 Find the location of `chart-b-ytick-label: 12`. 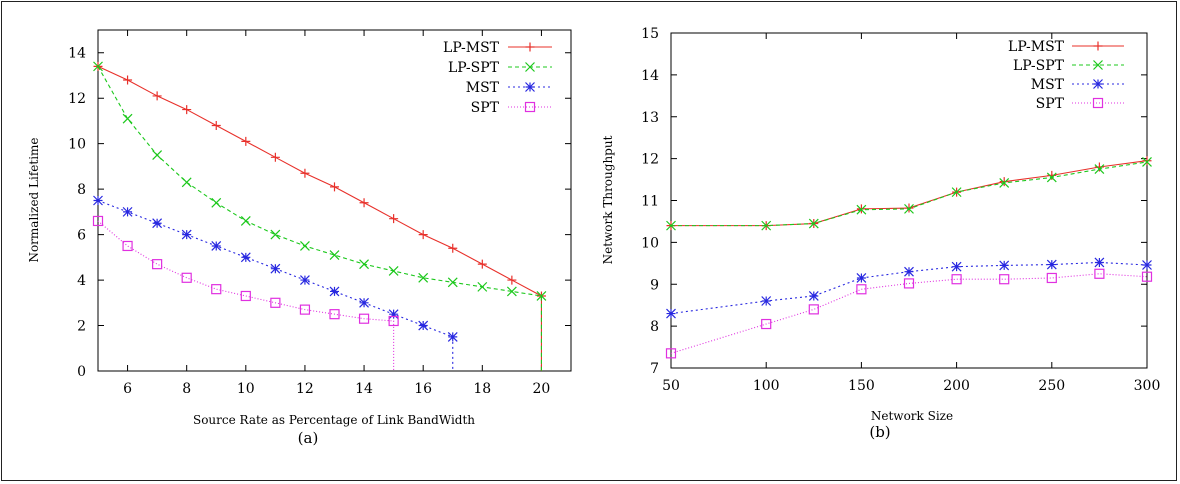

chart-b-ytick-label: 12 is located at coordinates (650, 160).